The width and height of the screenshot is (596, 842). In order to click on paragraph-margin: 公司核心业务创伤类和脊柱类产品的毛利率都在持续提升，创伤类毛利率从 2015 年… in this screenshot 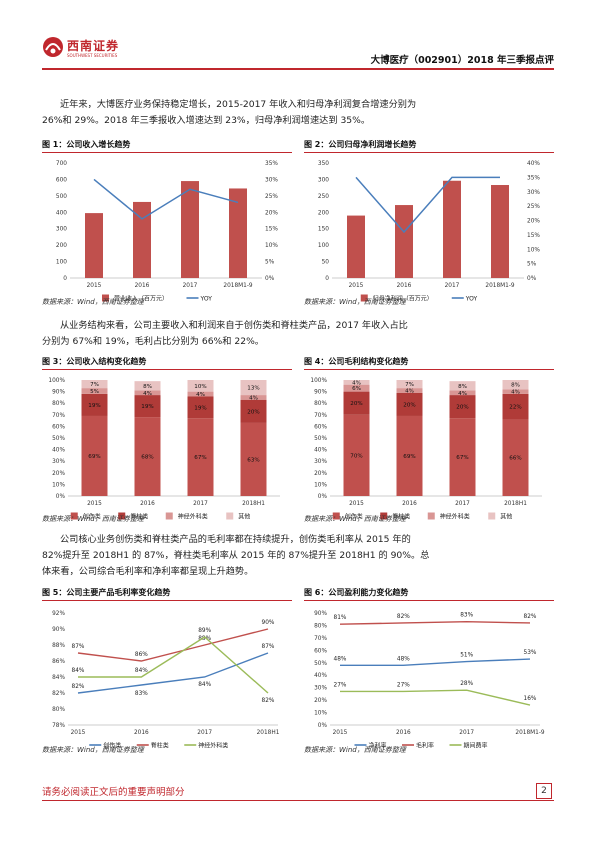, I will do `click(298, 556)`.